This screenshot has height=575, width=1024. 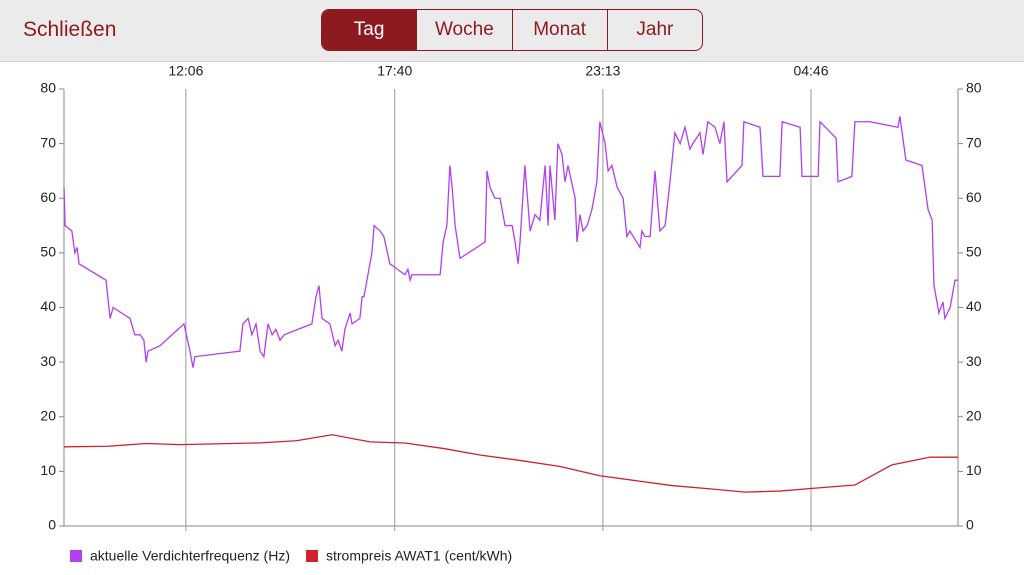 What do you see at coordinates (190, 556) in the screenshot?
I see `legend-label: aktuelle Verdichterfrequenz (Hz)` at bounding box center [190, 556].